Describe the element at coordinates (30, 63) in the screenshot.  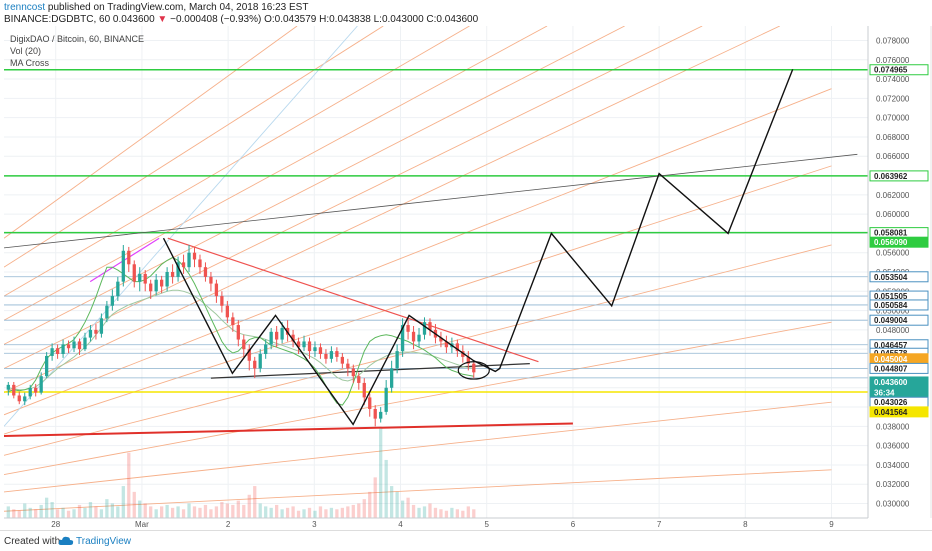
I see `legend-ma-cross: MA Cross` at that location.